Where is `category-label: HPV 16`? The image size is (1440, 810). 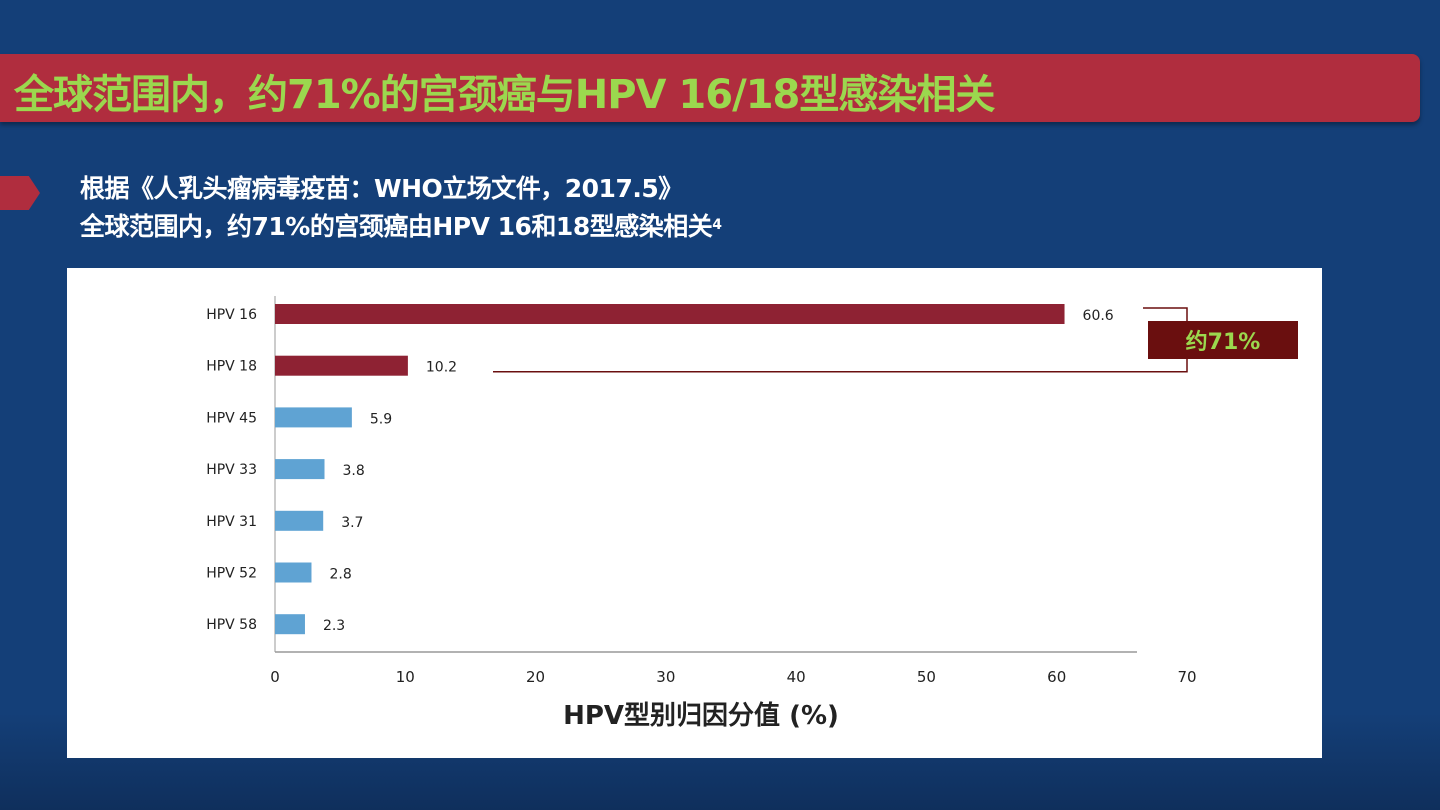
category-label: HPV 16 is located at coordinates (231, 315).